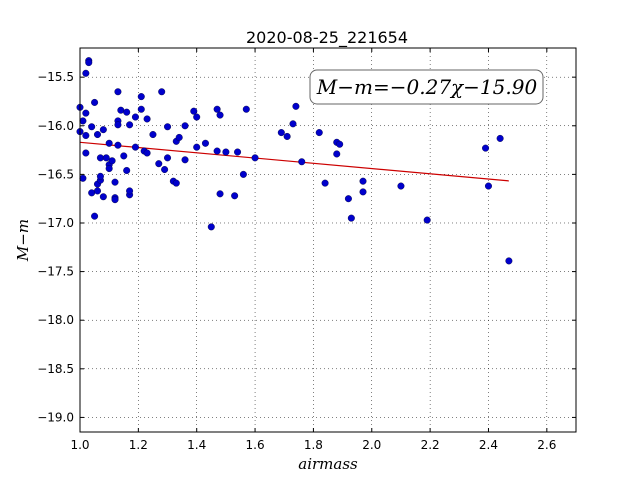 This screenshot has height=480, width=640. I want to click on x-tick-label: 2.6, so click(546, 445).